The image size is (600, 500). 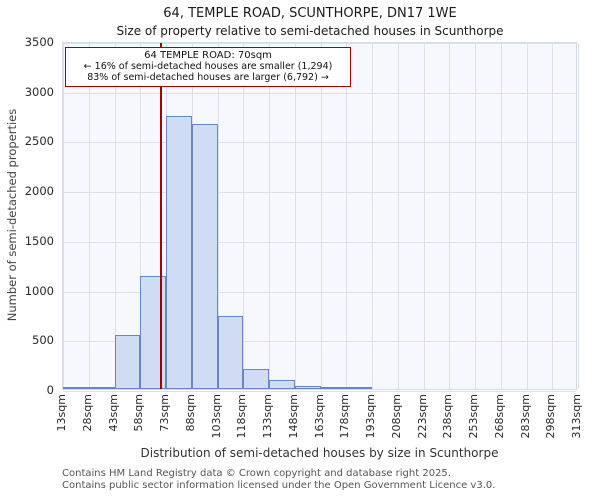 I want to click on x-tick-label: 43sqm, so click(x=113, y=413).